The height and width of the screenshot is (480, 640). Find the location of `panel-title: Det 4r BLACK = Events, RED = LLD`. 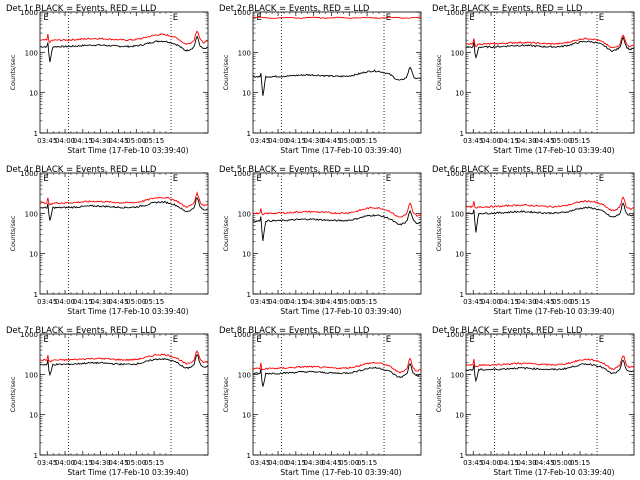

panel-title: Det 4r BLACK = Events, RED = LLD is located at coordinates (81, 170).